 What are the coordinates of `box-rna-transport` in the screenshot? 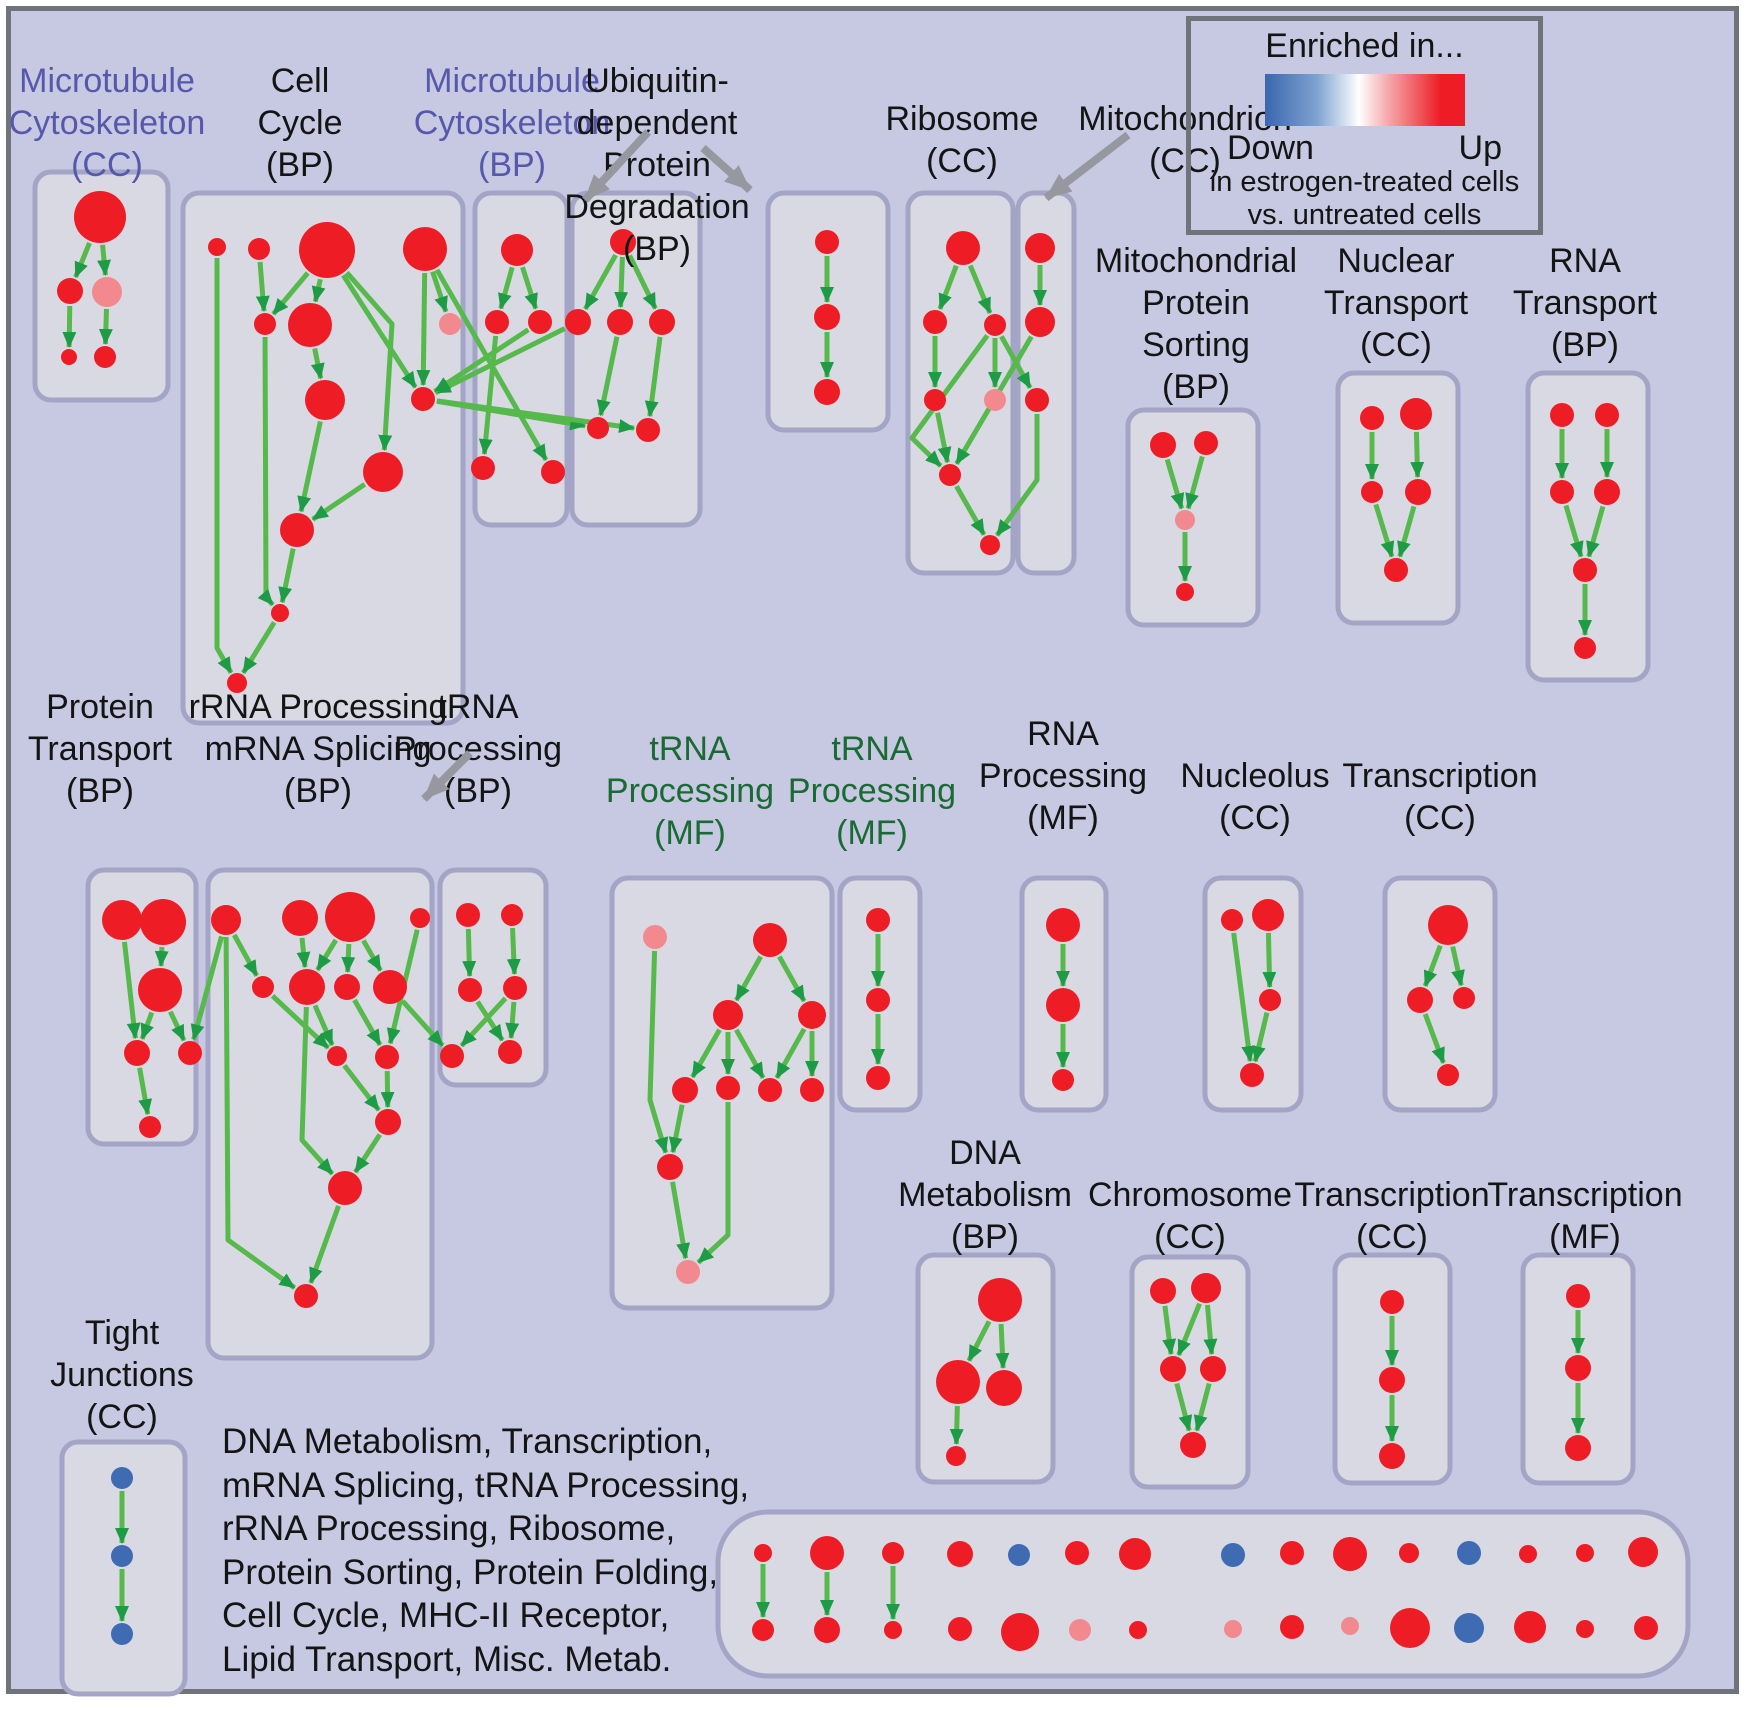 It's located at (1588, 526).